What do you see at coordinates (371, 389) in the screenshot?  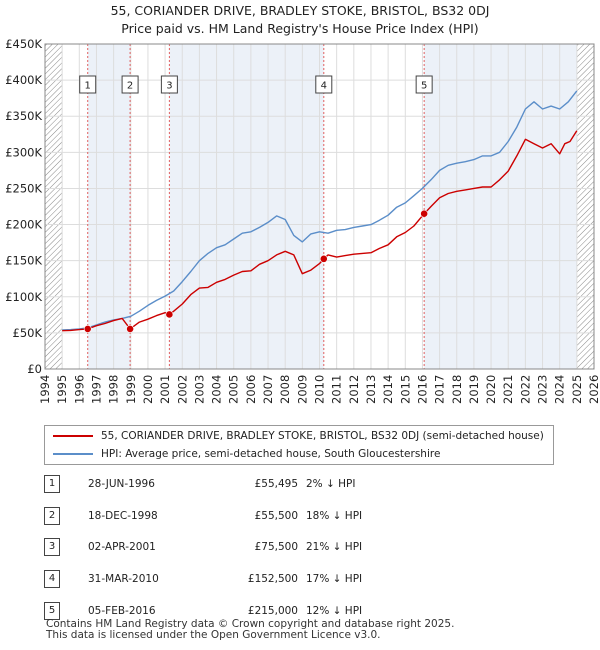 I see `x-tick-label: 2013` at bounding box center [371, 389].